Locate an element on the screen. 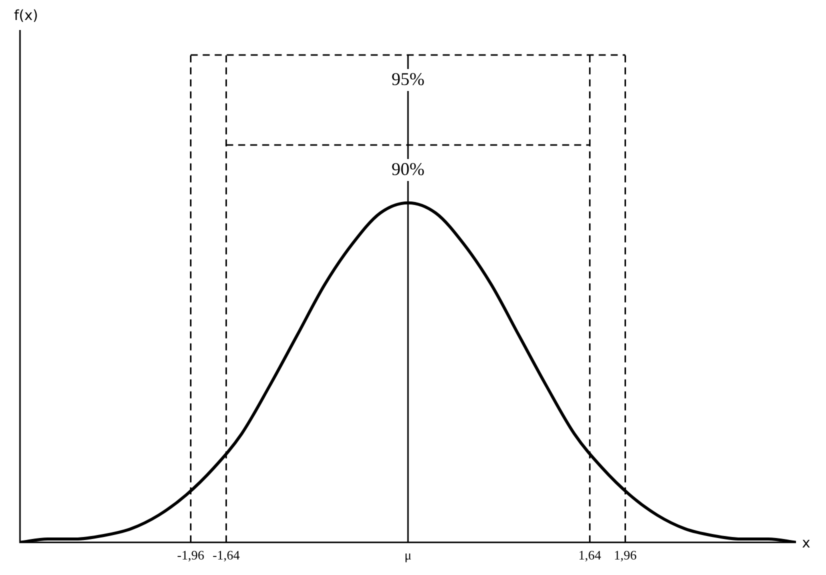 Image resolution: width=826 pixels, height=575 pixels. text: f(x) is located at coordinates (26, 16).